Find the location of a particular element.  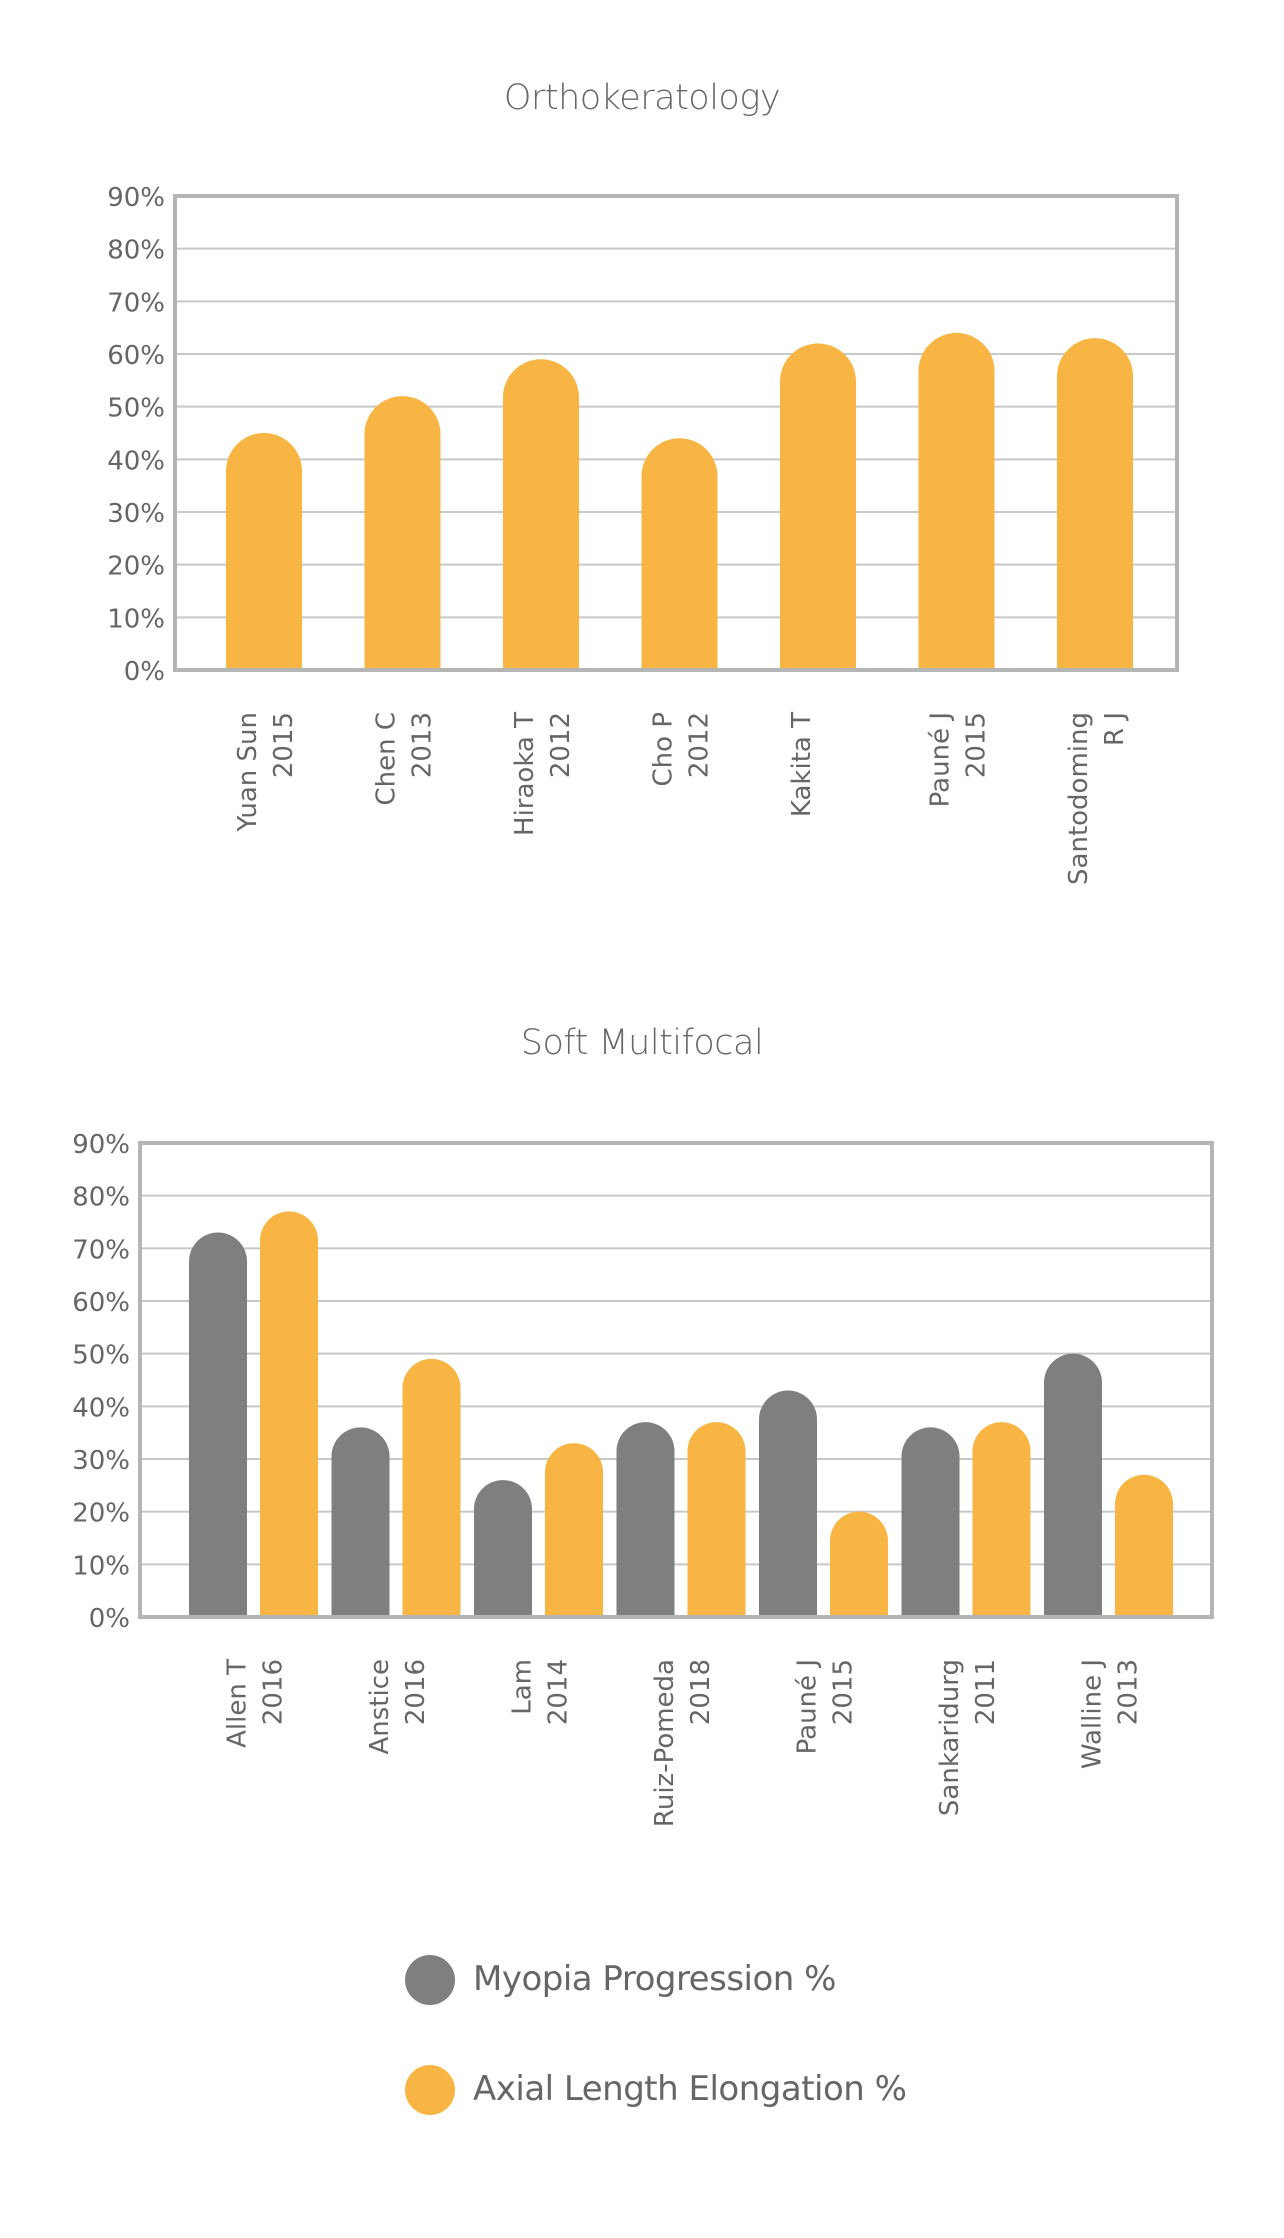

x-category-label: Sankaridurg 2011 is located at coordinates (968, 1737).